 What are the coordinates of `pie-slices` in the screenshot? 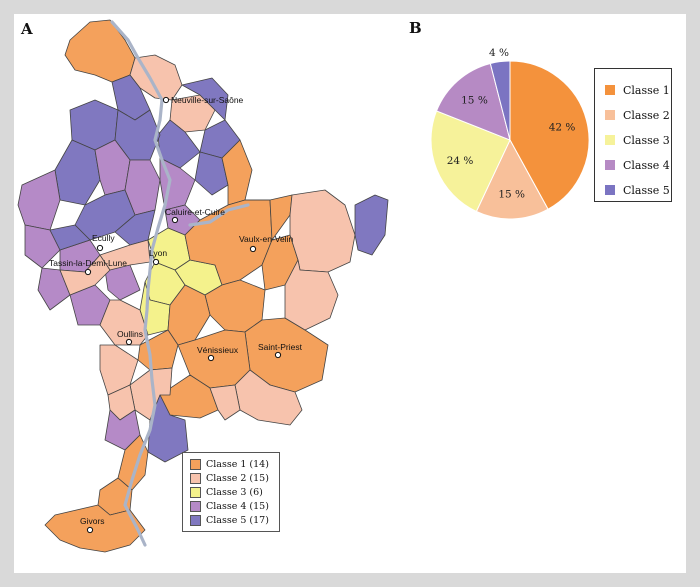 It's located at (510, 140).